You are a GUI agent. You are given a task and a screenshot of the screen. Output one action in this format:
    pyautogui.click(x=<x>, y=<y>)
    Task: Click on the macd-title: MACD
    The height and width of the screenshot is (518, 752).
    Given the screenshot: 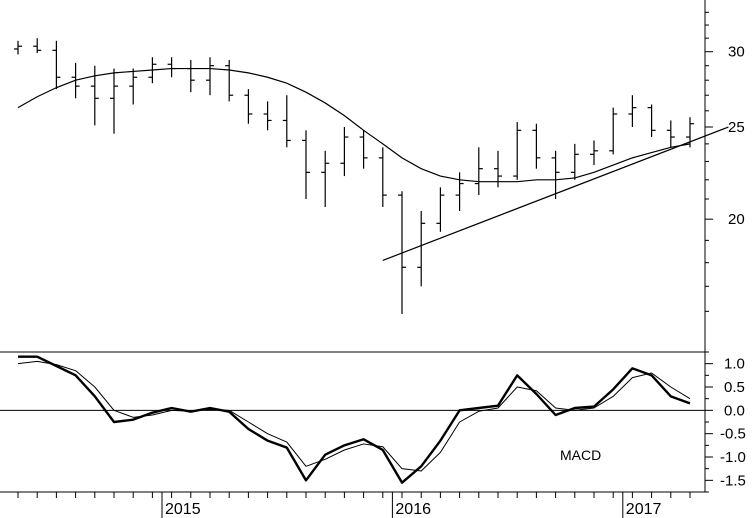 What is the action you would take?
    pyautogui.click(x=580, y=455)
    